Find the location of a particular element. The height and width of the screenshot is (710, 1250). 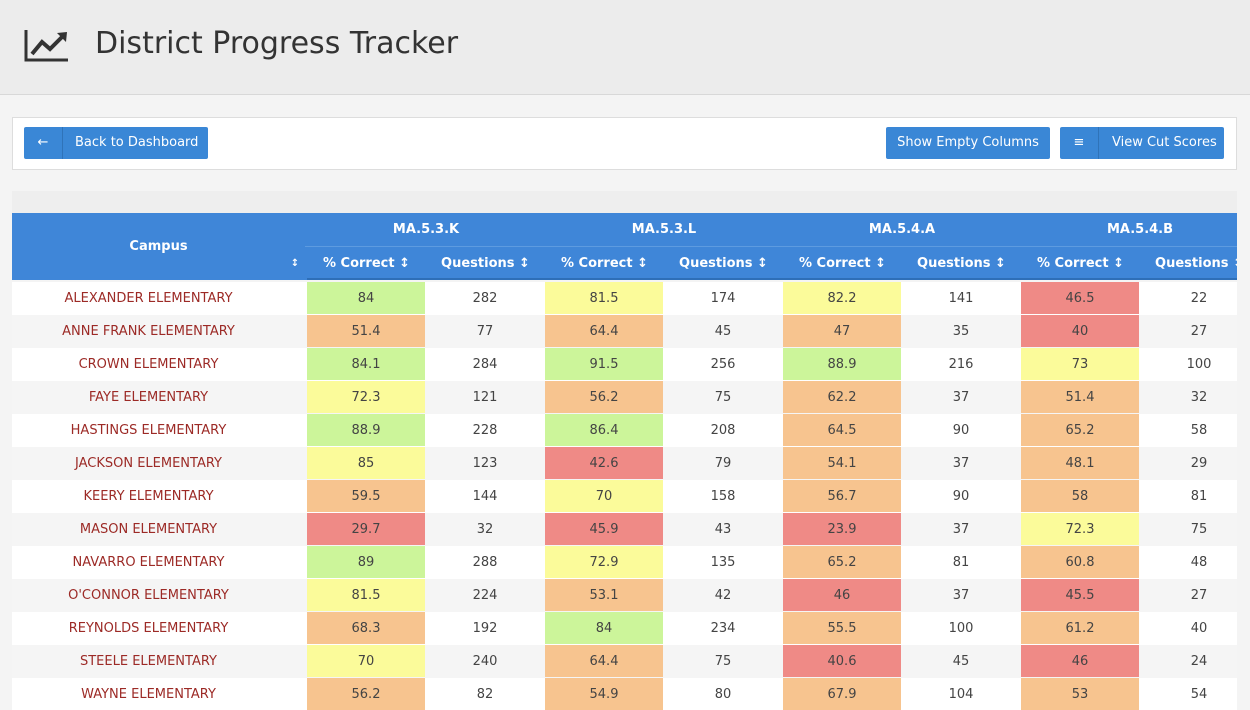

campus-name: NAVARRO ELEMENTARY is located at coordinates (148, 562).